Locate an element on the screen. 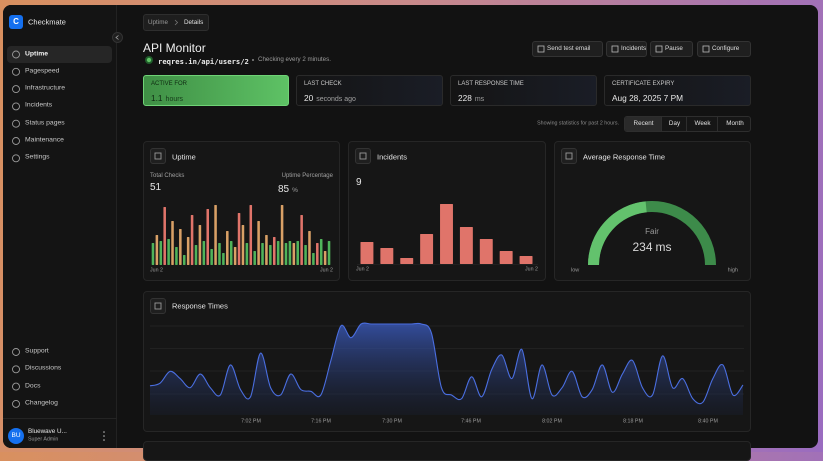 The image size is (823, 461). collapse-button is located at coordinates (117, 37).